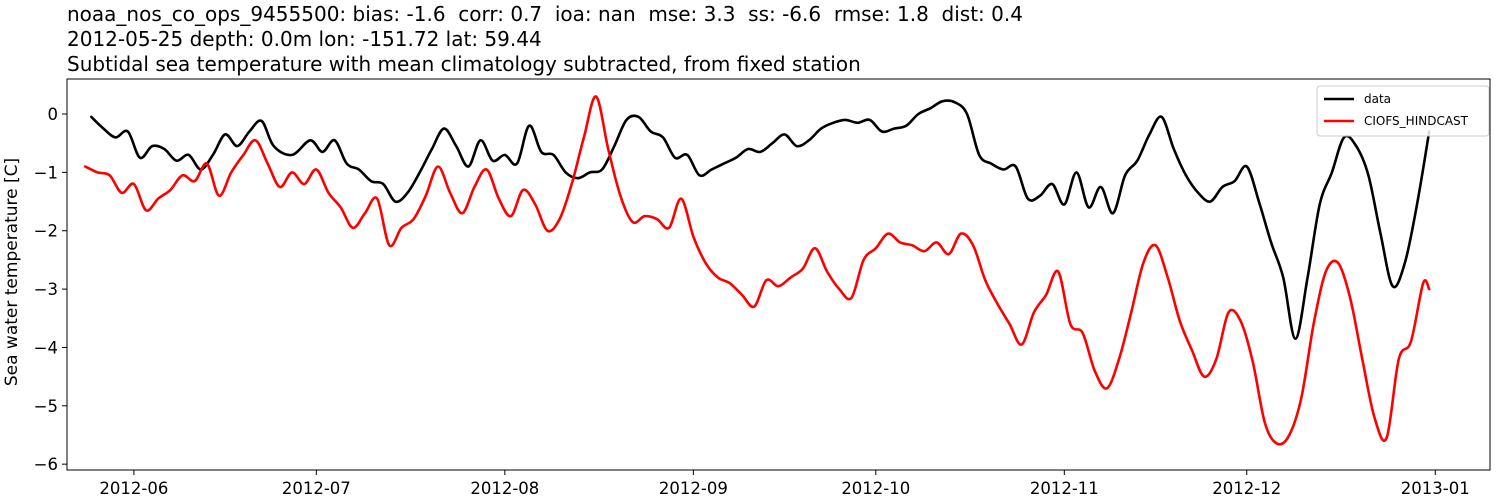 Image resolution: width=1500 pixels, height=500 pixels. I want to click on x-tick-label: 2012-08, so click(504, 488).